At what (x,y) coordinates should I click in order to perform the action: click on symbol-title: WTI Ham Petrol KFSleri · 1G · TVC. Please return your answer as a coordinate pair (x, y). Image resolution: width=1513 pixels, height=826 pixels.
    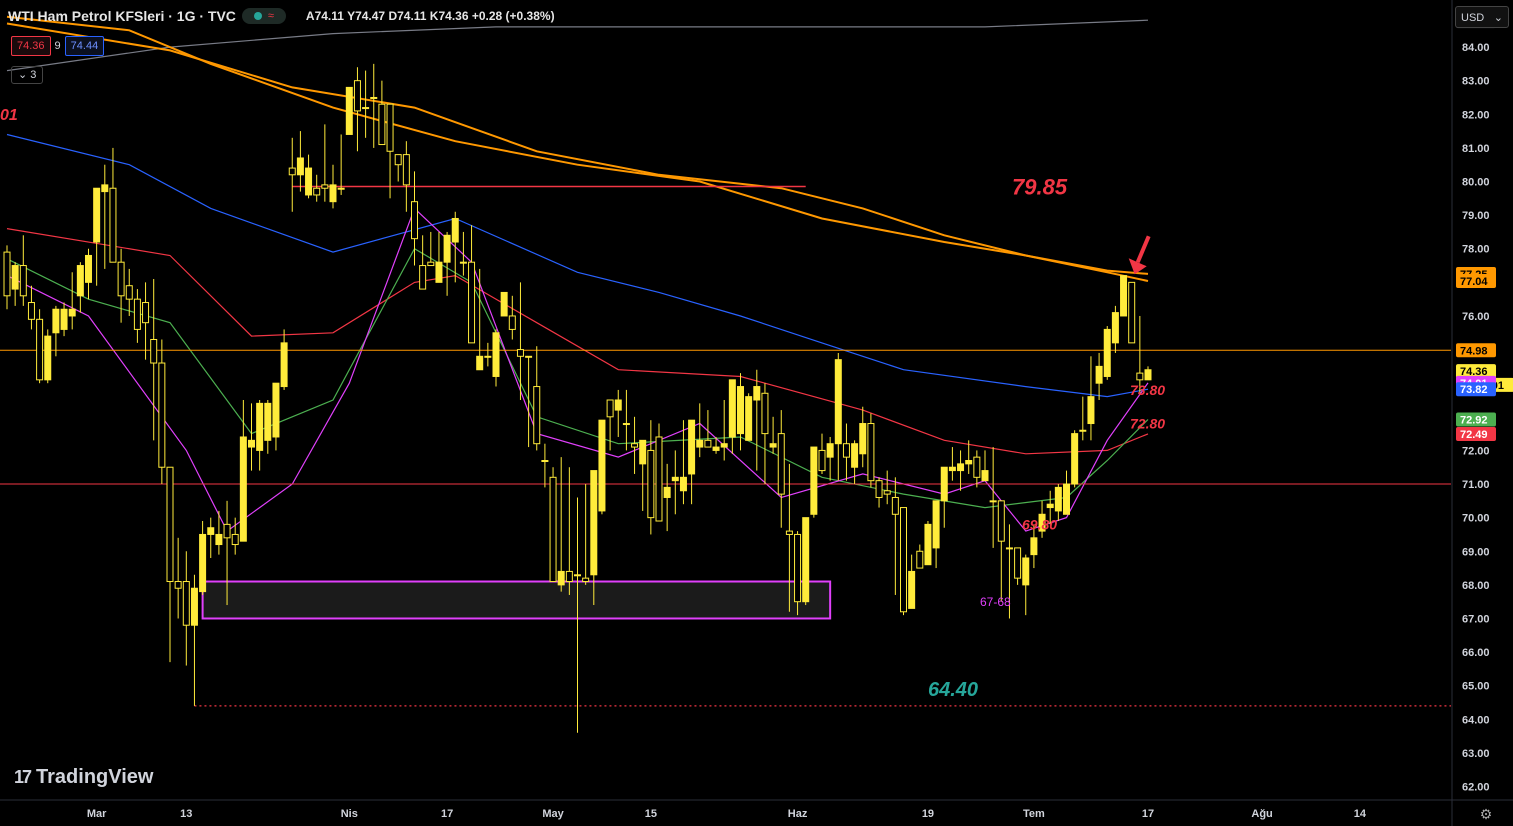
    Looking at the image, I should click on (122, 16).